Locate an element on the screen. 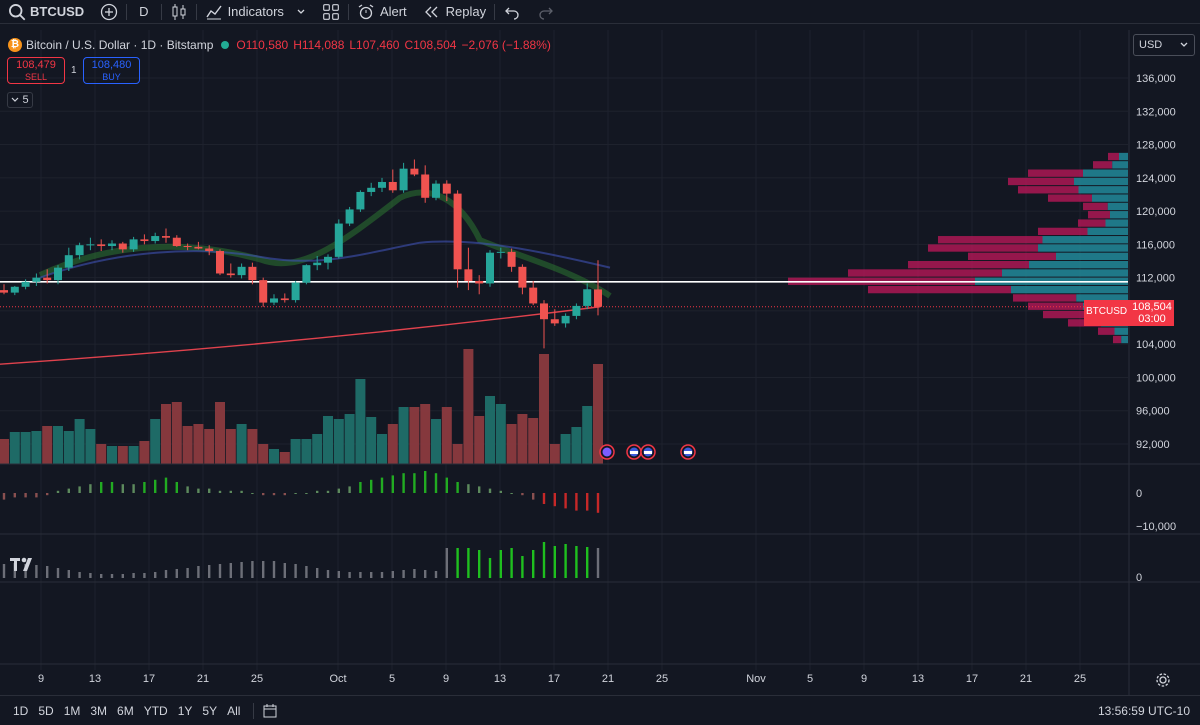  grid-icon is located at coordinates (331, 11).